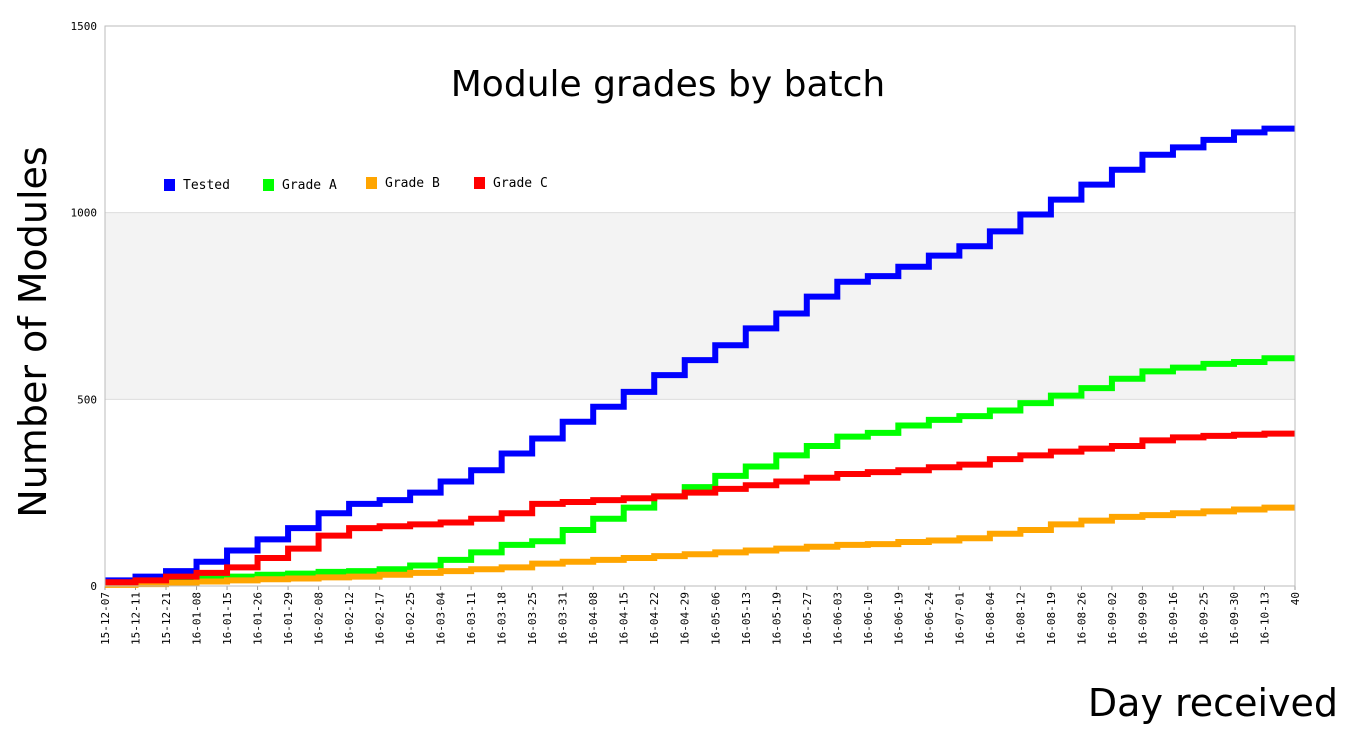 The image size is (1352, 732). I want to click on x-tick-label: 16-04-22, so click(654, 618).